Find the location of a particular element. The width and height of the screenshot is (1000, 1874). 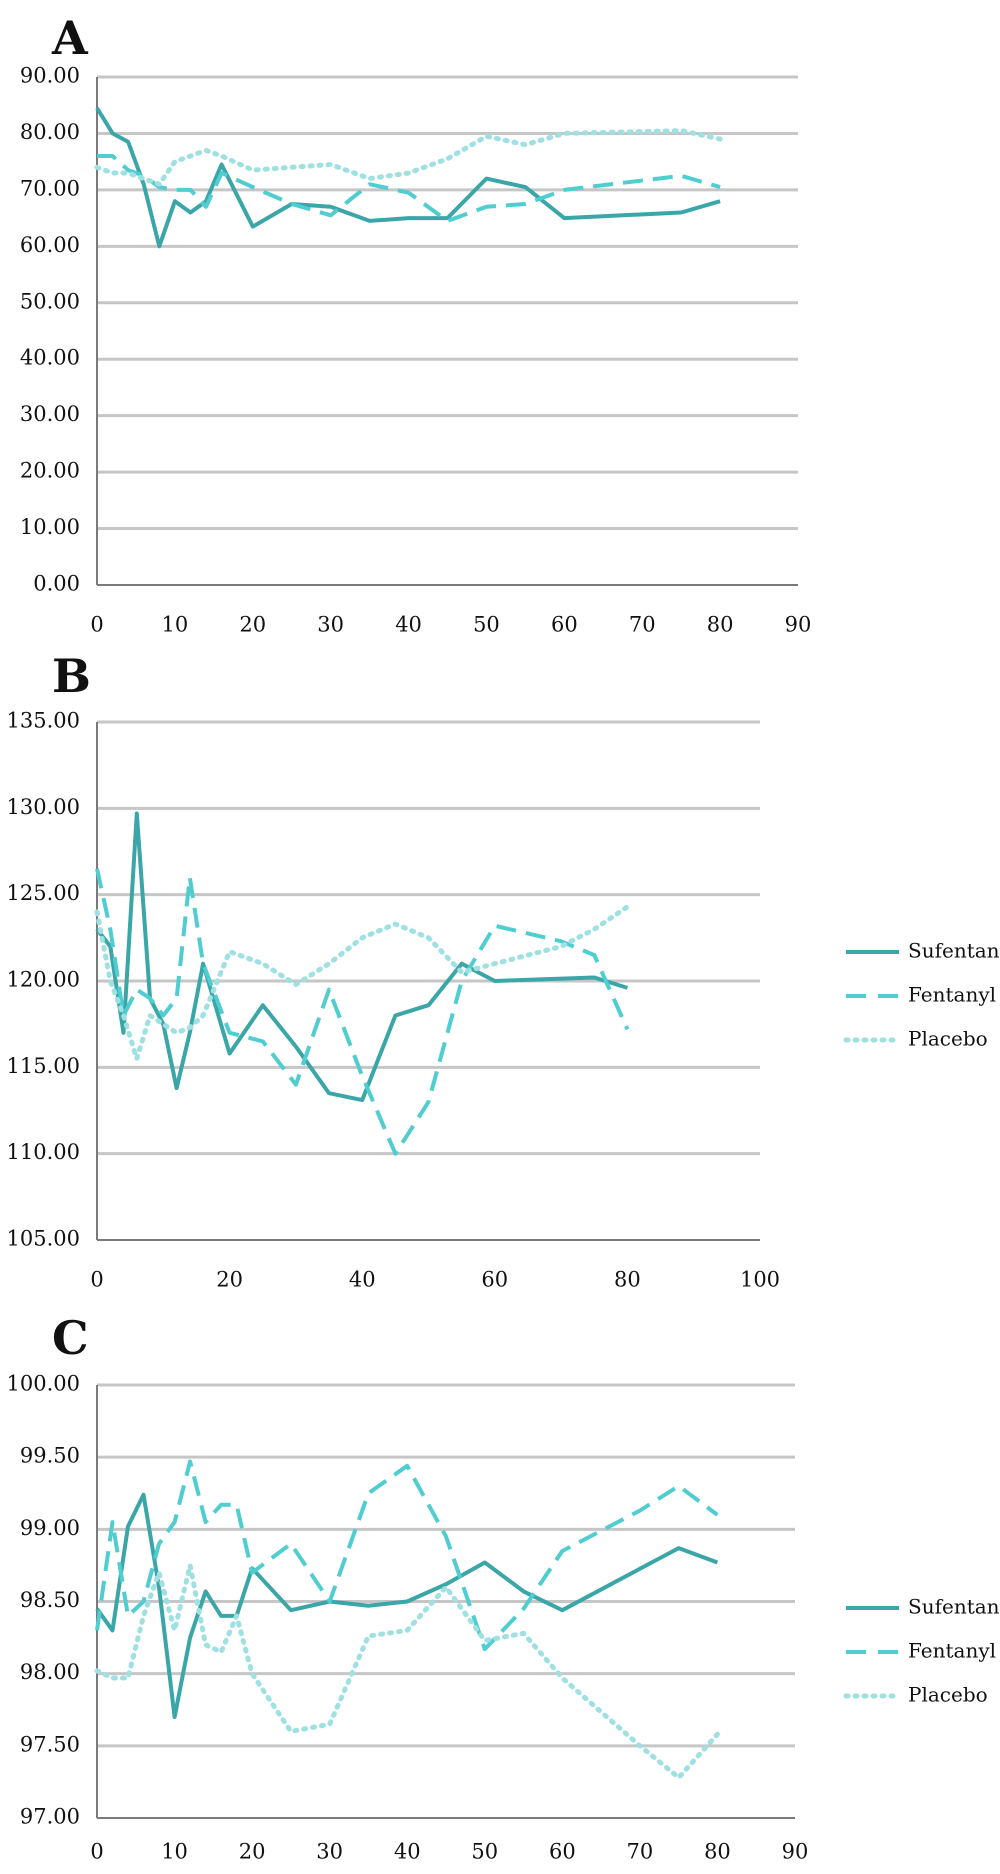

y-tick-label: 125.00 is located at coordinates (43, 893).